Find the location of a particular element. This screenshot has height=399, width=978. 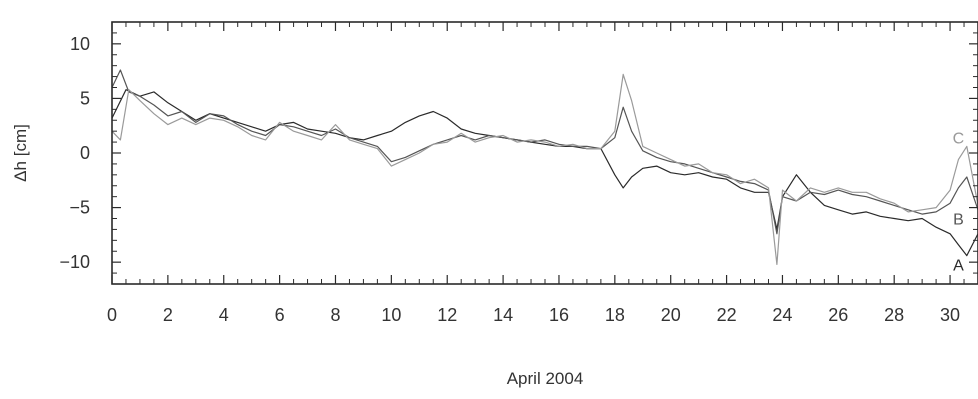

x-tick-labels: 0 2 4 6 8 10 12 14 16 18 20 22 24 26 28 30 is located at coordinates (533, 315).